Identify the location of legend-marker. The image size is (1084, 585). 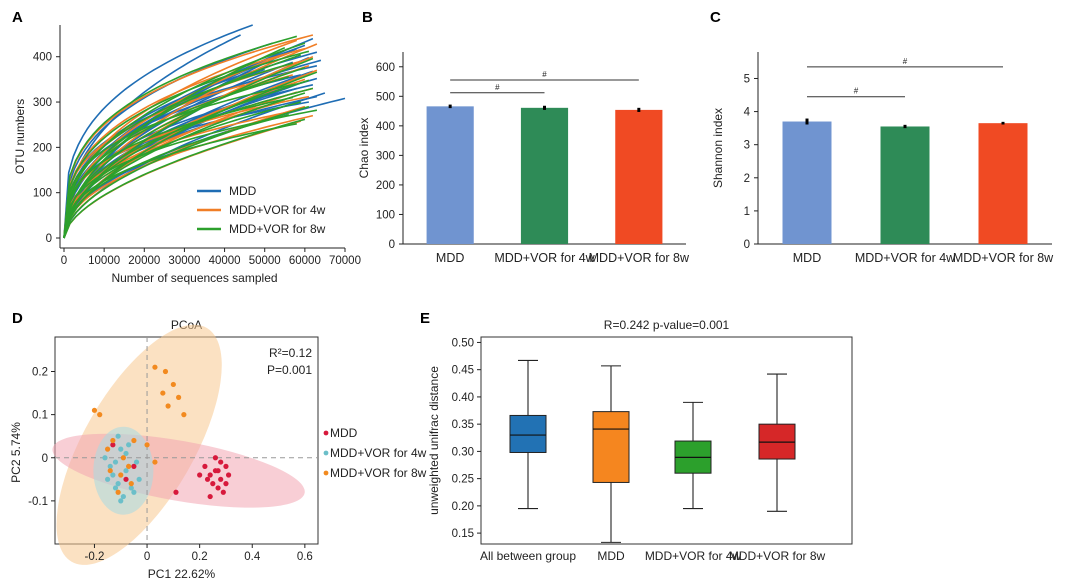
(326, 453).